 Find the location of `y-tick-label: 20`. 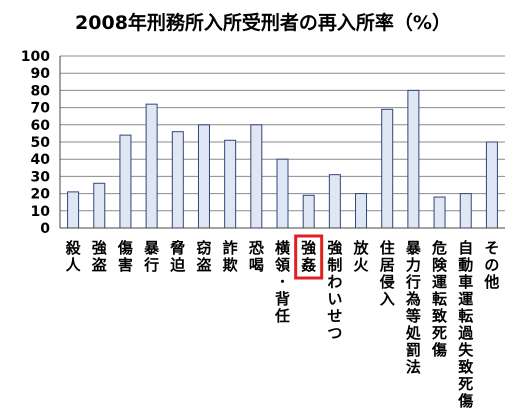

y-tick-label: 20 is located at coordinates (41, 195).